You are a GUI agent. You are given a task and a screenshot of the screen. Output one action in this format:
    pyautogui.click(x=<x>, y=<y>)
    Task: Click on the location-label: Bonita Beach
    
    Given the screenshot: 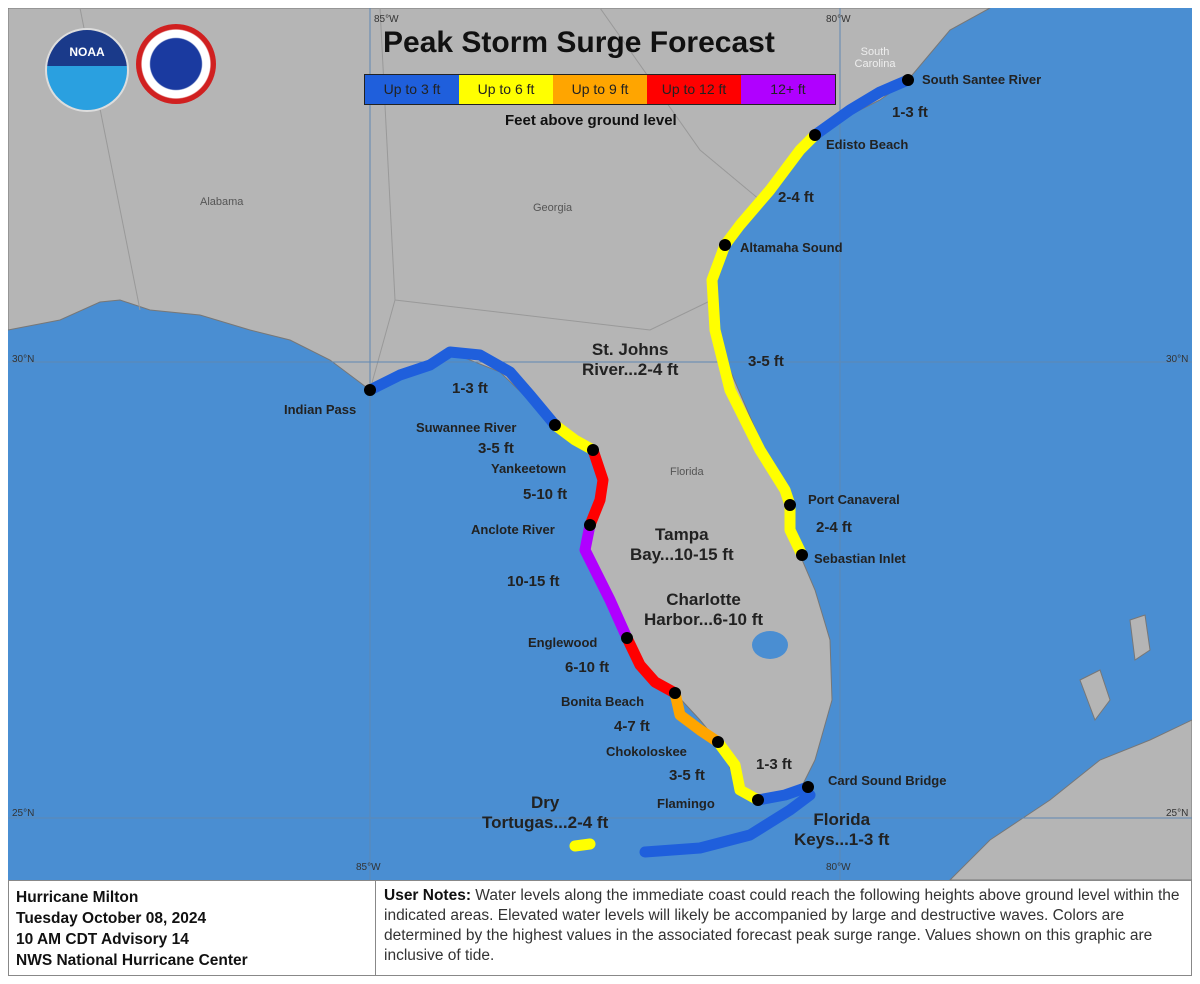 What is the action you would take?
    pyautogui.click(x=603, y=701)
    